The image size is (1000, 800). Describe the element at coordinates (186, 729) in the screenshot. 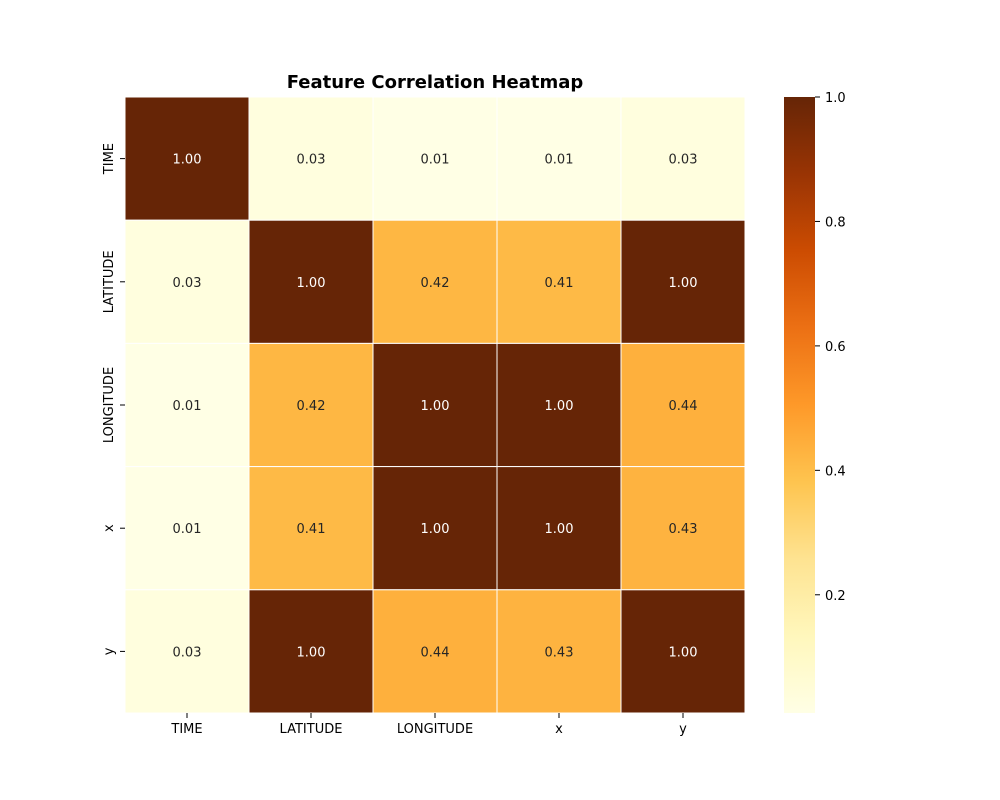

I see `x-tick-label: TIME` at that location.